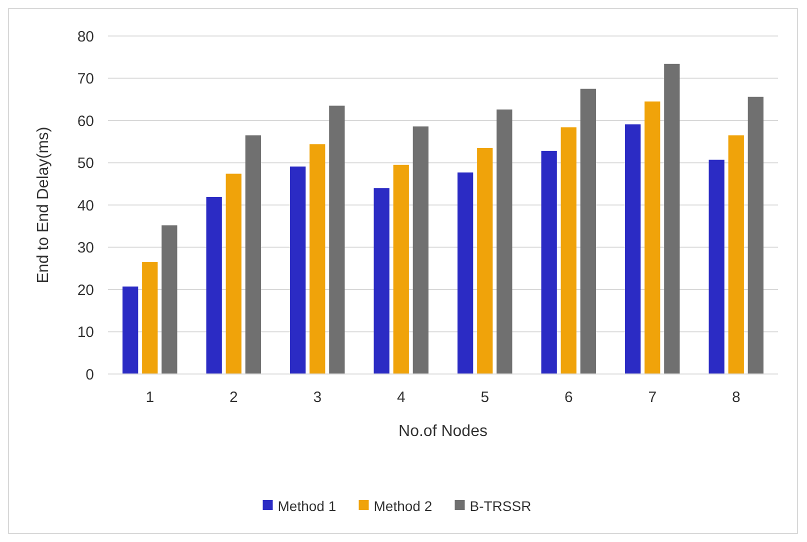 This screenshot has height=542, width=807. Describe the element at coordinates (501, 506) in the screenshot. I see `legend-label: B-TRSSR` at that location.